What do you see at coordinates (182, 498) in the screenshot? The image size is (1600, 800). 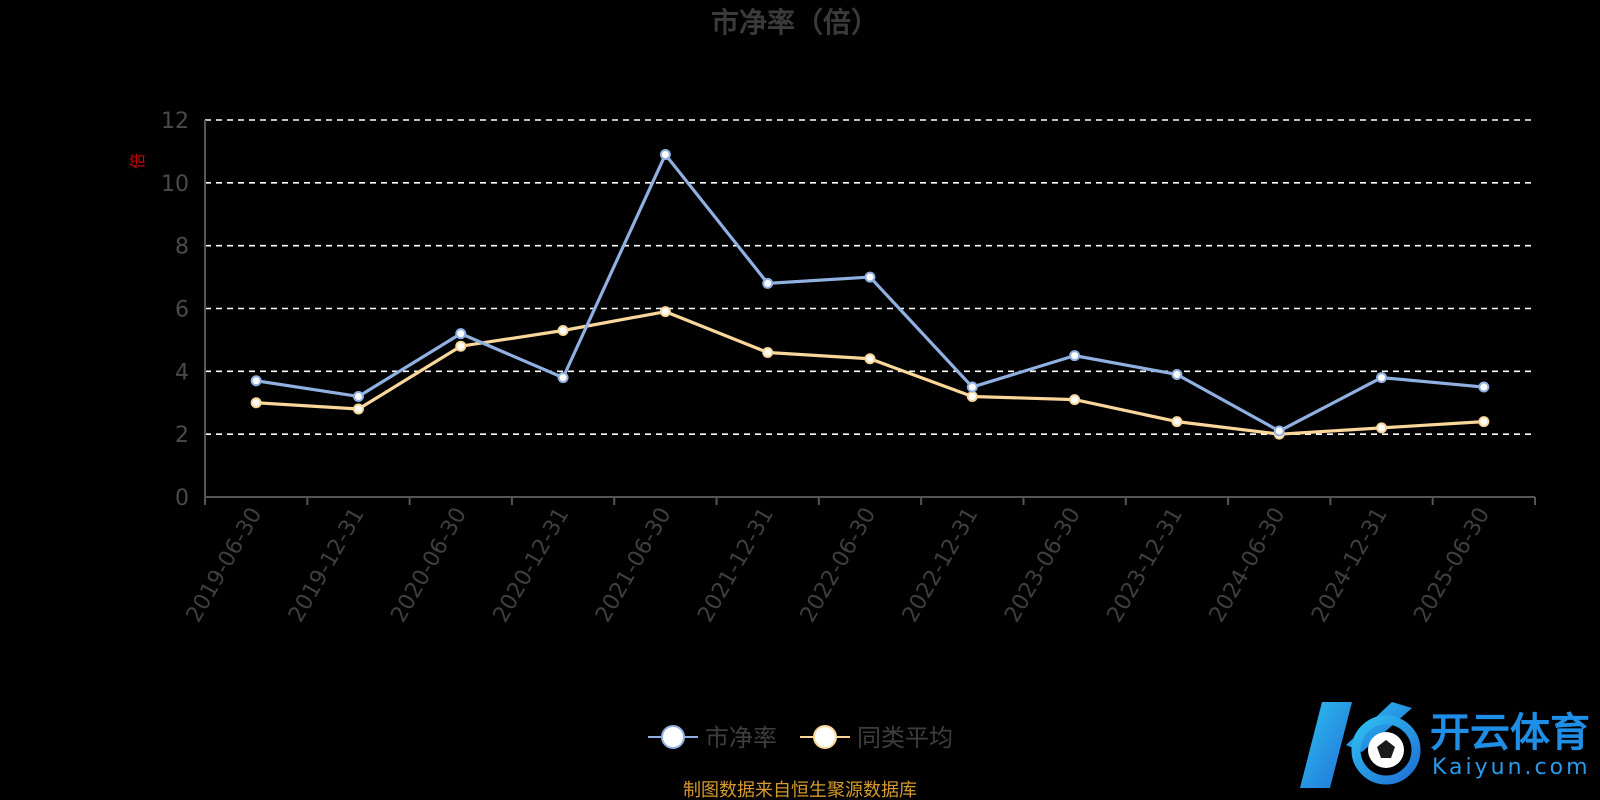 I see `y-tick-label: 0` at bounding box center [182, 498].